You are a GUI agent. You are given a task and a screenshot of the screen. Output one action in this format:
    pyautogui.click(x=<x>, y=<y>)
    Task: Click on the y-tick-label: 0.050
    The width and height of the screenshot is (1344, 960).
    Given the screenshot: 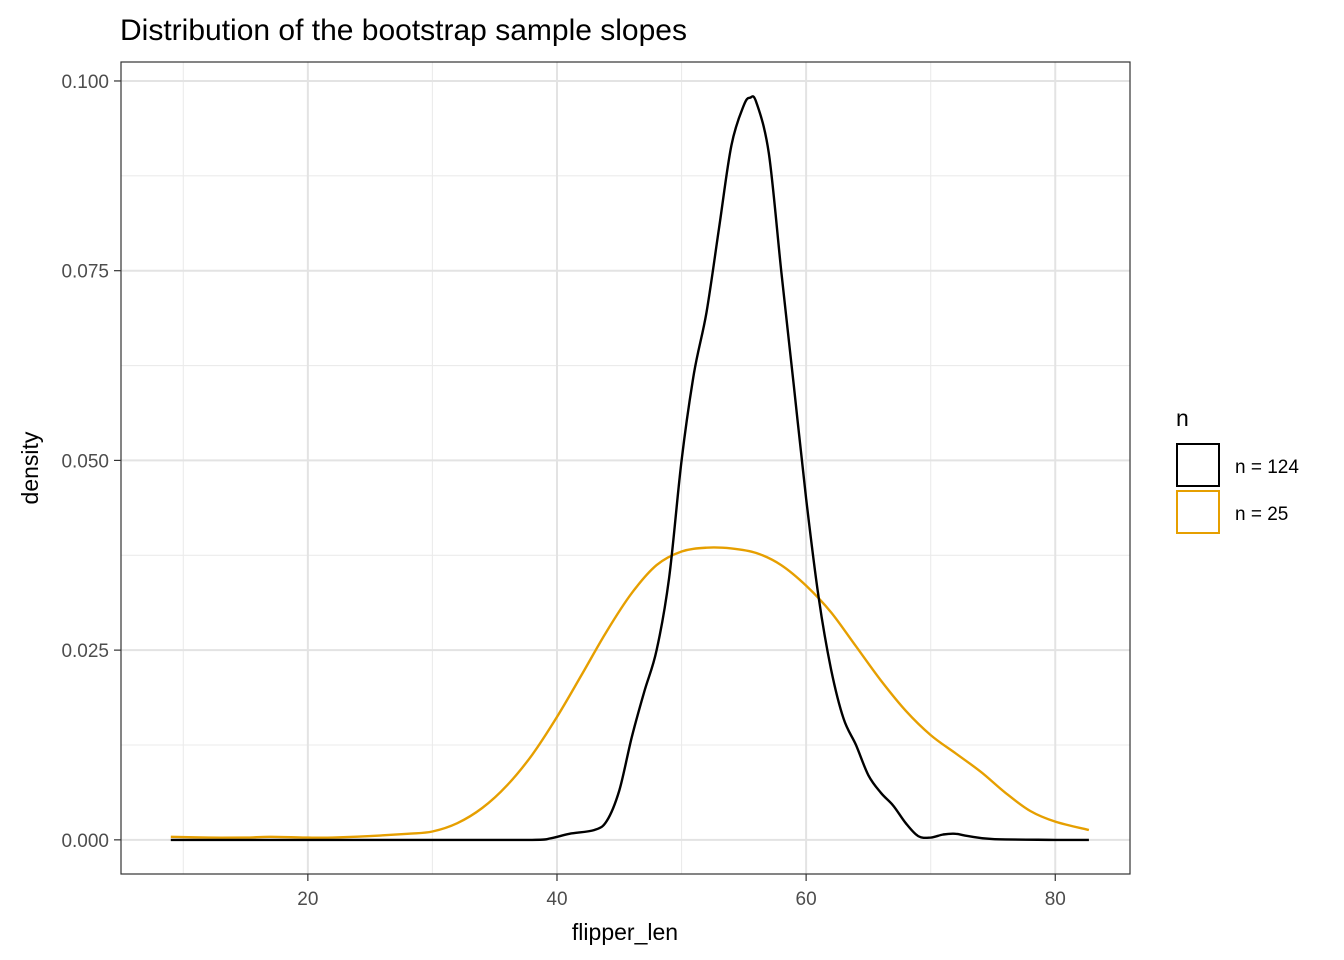 What is the action you would take?
    pyautogui.click(x=85, y=461)
    